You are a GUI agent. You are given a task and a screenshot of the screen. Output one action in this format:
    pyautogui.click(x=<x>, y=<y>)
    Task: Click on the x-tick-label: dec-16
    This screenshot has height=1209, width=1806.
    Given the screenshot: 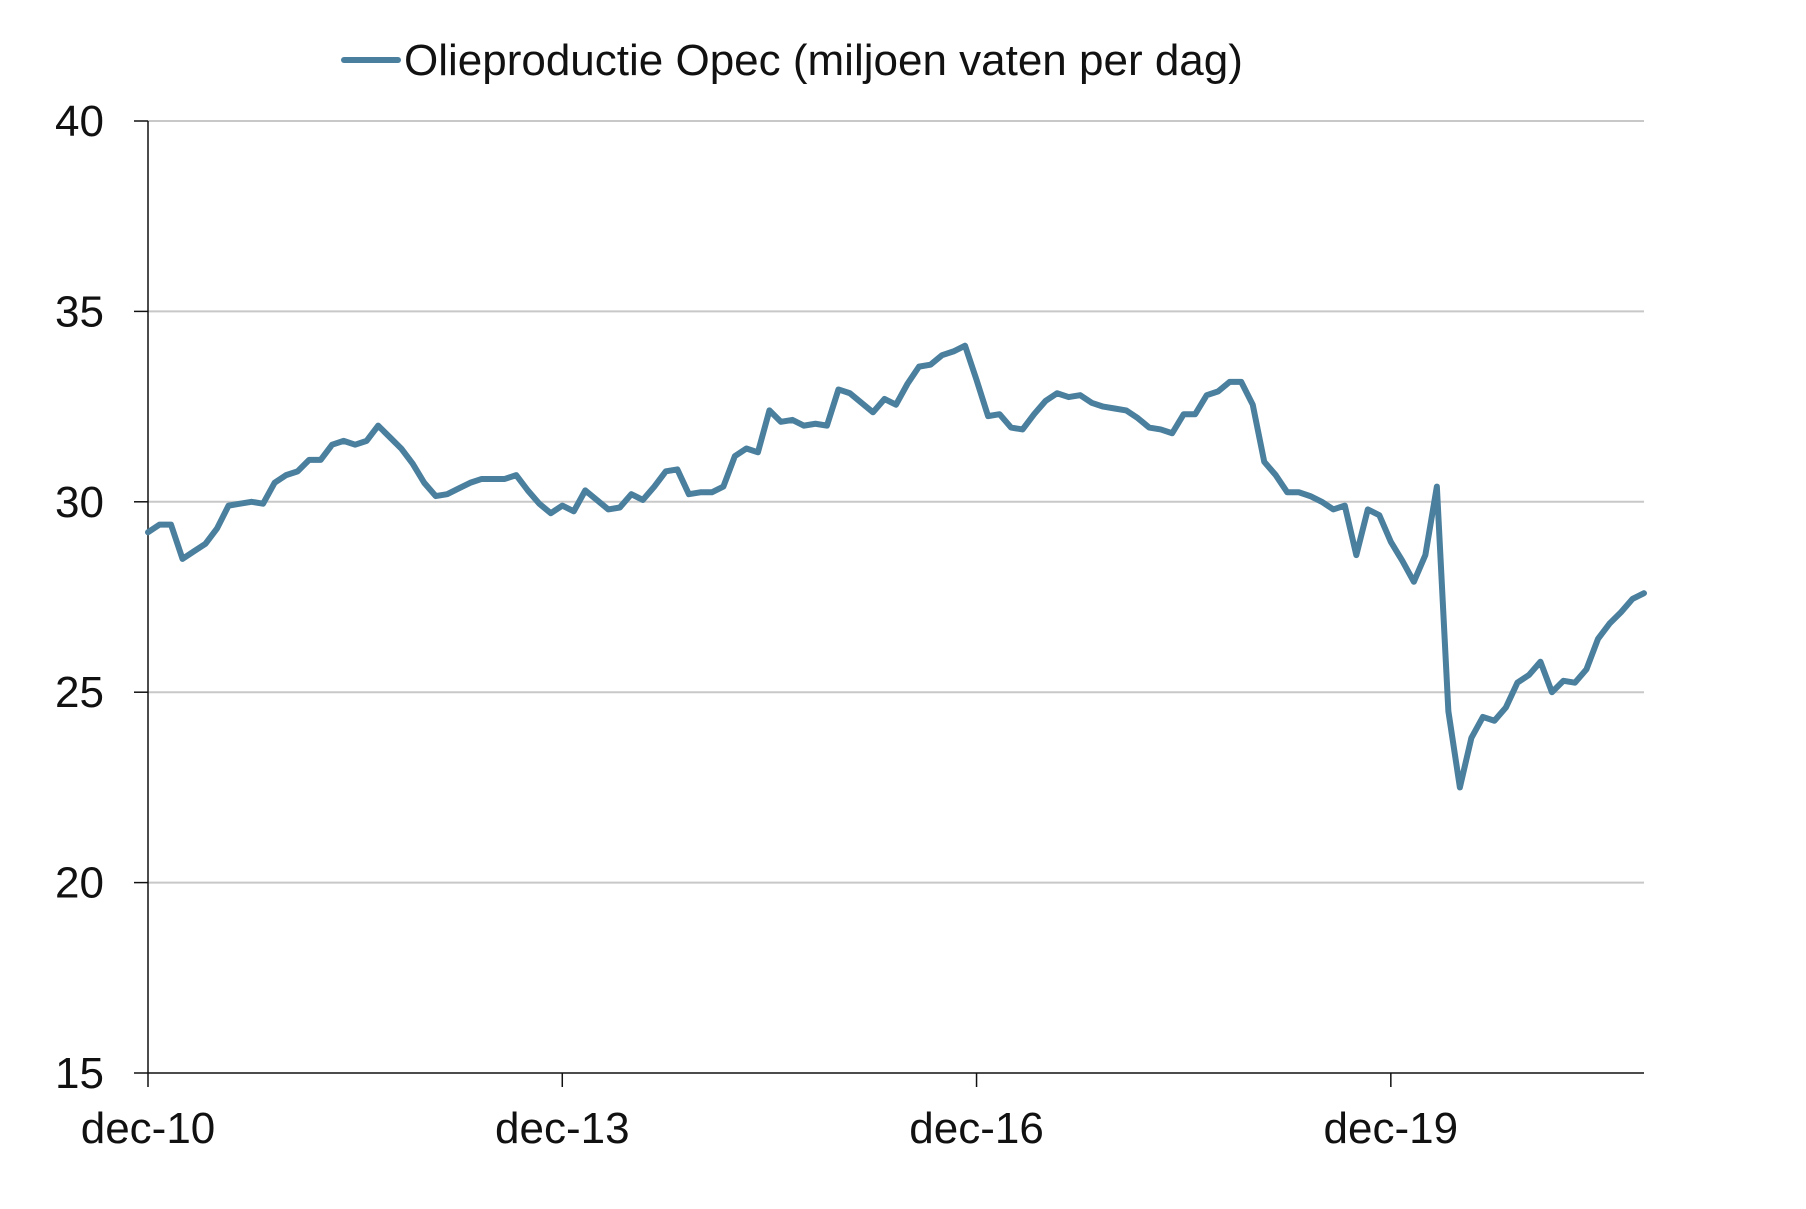 What is the action you would take?
    pyautogui.click(x=976, y=1128)
    